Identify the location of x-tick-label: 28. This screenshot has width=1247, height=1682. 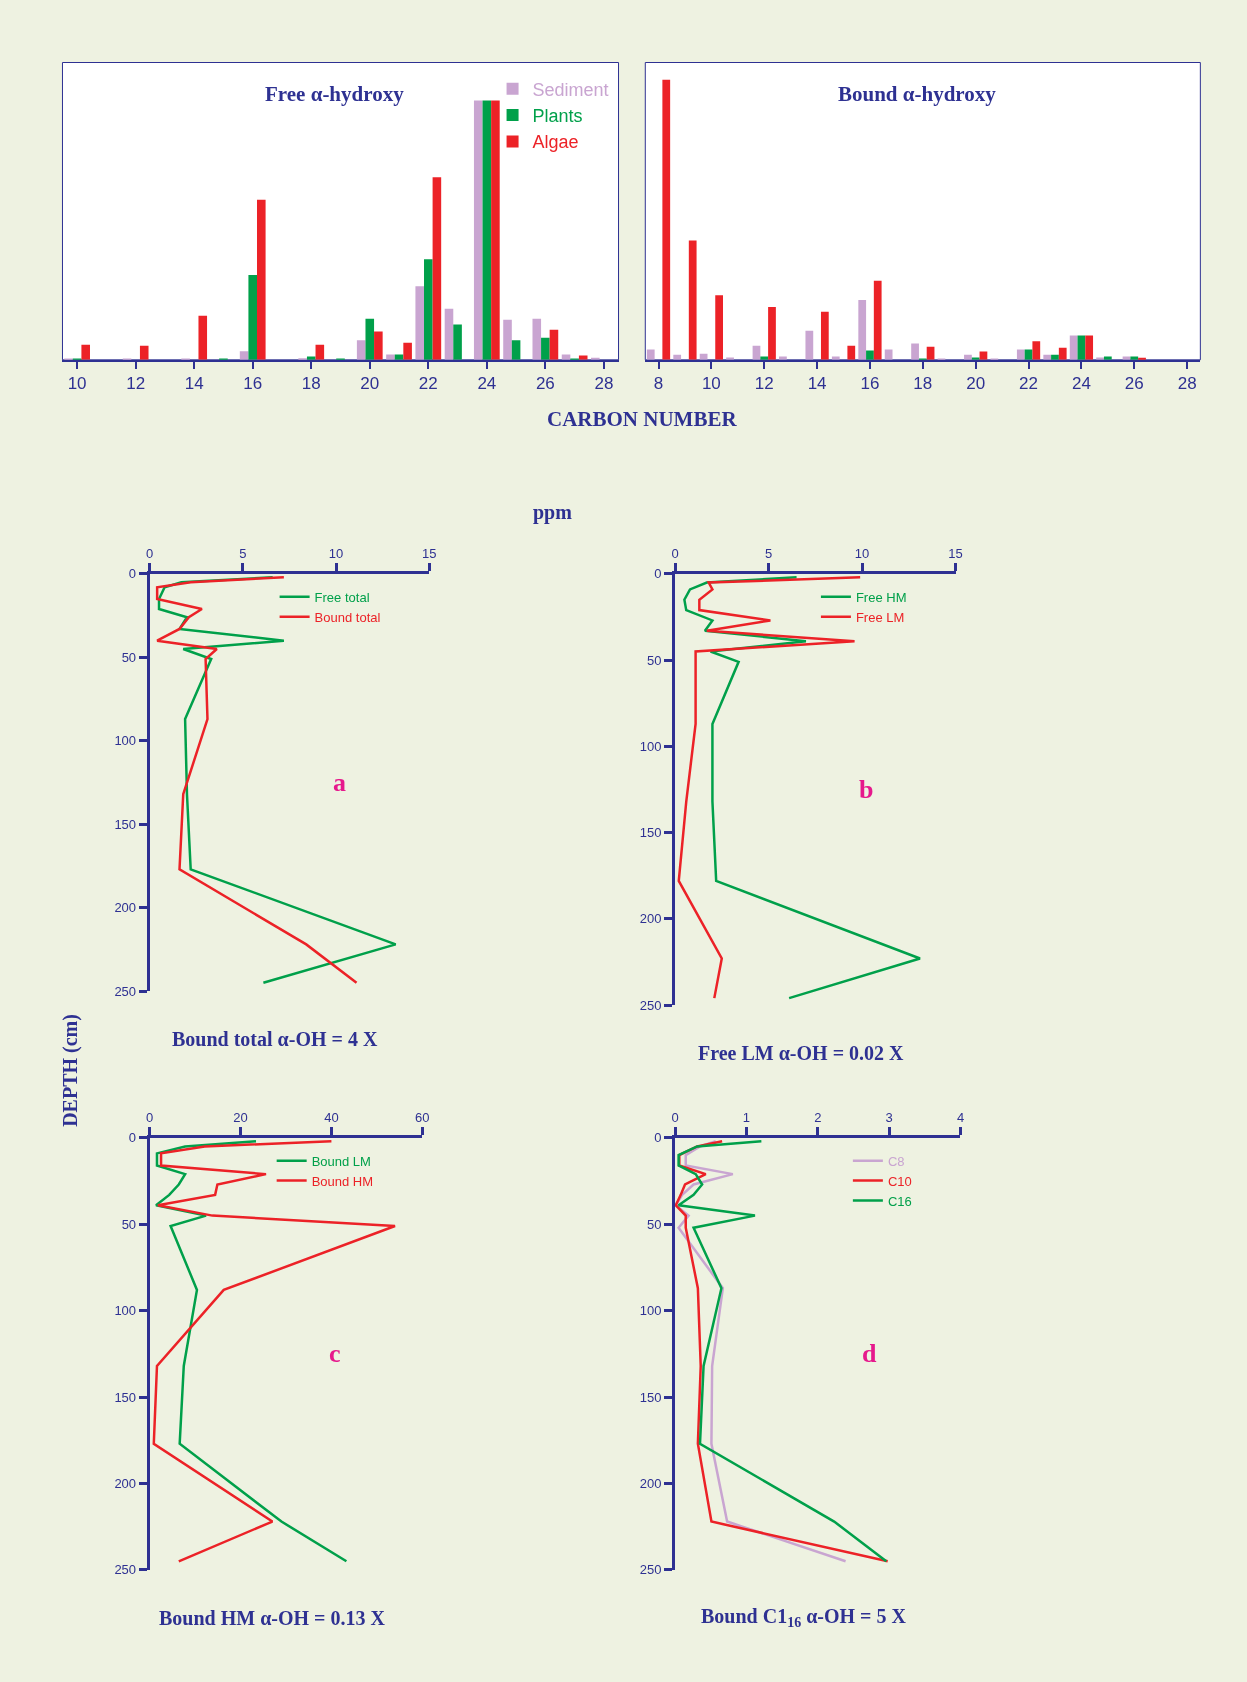
(604, 384).